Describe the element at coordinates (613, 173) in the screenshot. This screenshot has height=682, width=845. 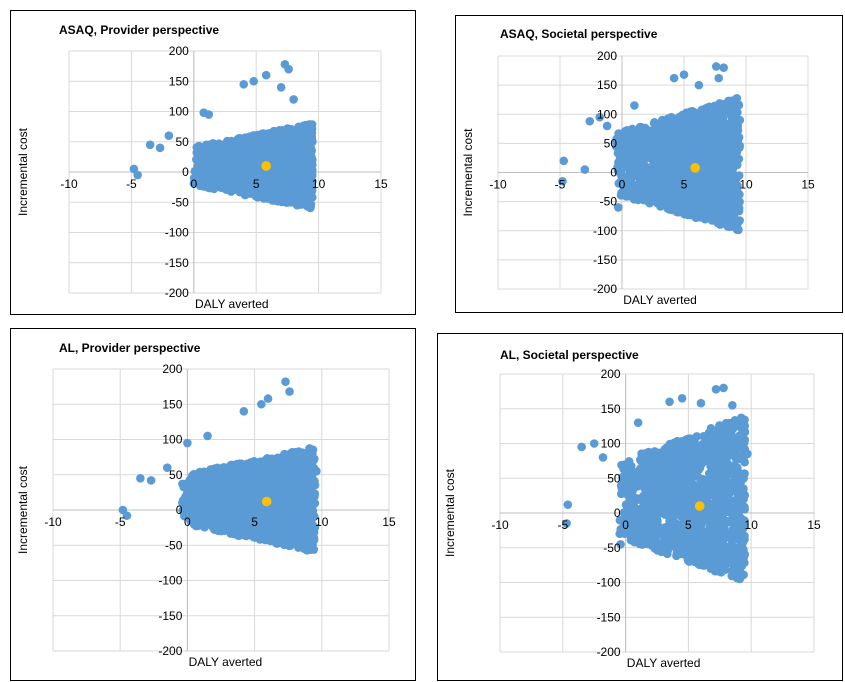
I see `y-tick-label: 0` at that location.